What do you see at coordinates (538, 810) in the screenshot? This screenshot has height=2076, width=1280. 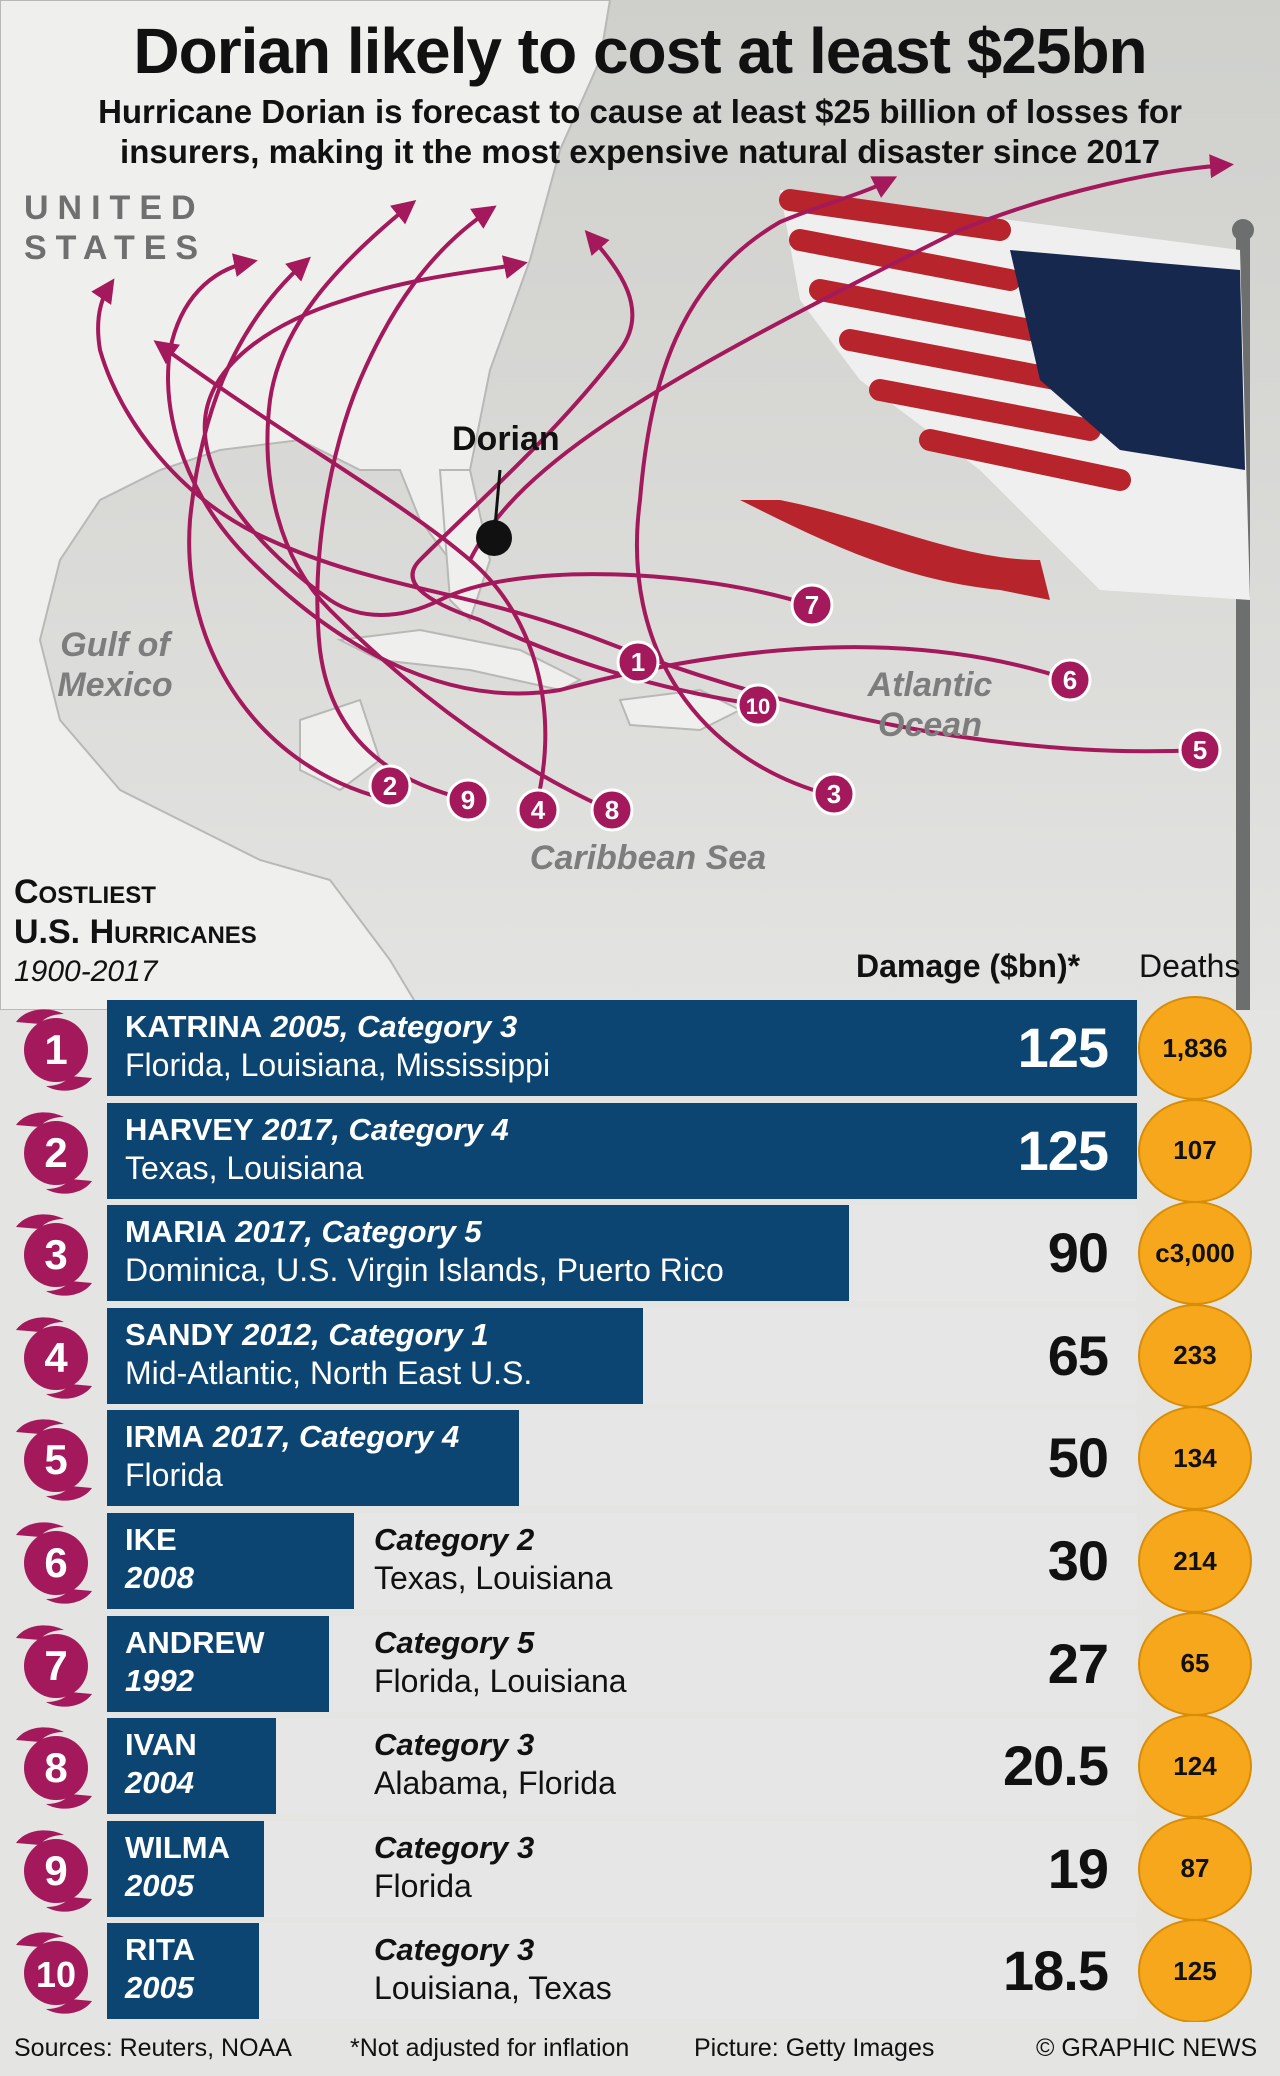 I see `track-number-4: 4` at bounding box center [538, 810].